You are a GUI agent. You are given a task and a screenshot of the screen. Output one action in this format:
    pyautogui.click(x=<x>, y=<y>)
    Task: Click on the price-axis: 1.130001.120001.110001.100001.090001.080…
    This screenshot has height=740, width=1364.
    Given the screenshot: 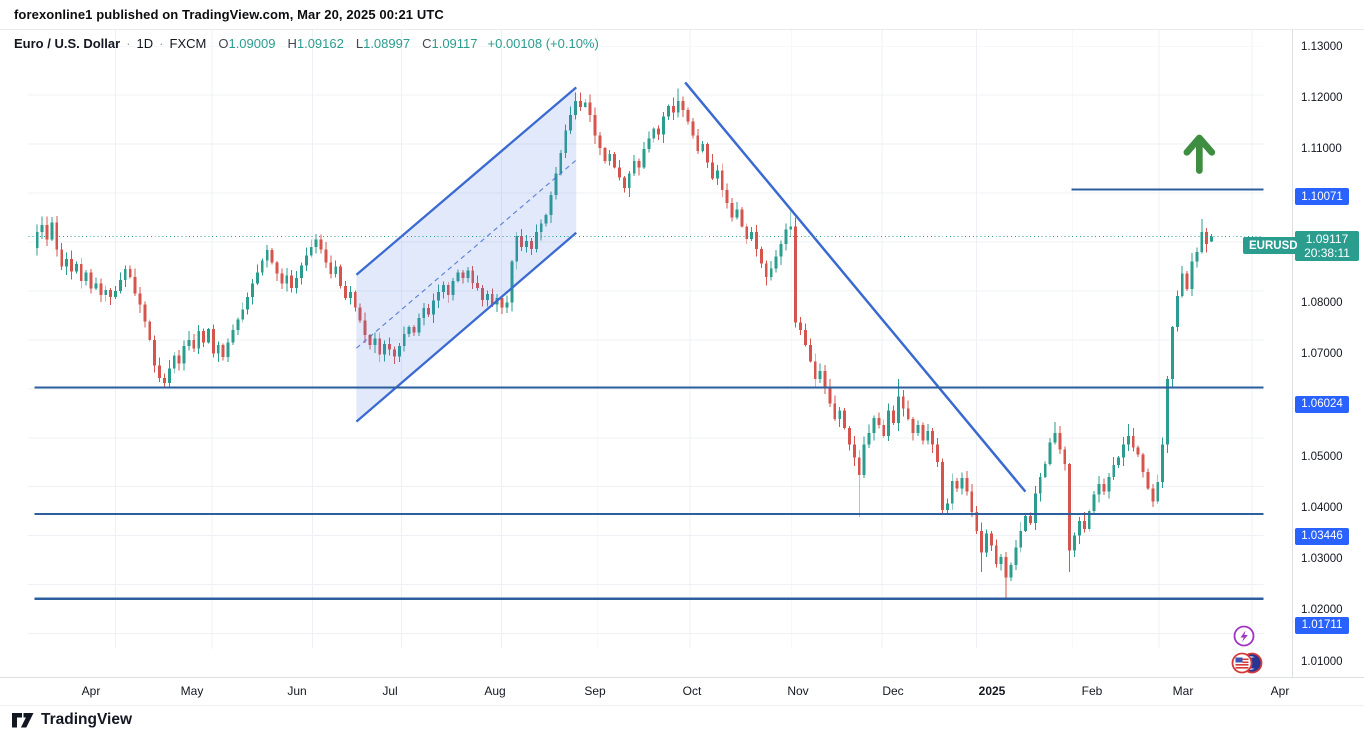 What is the action you would take?
    pyautogui.click(x=1328, y=353)
    